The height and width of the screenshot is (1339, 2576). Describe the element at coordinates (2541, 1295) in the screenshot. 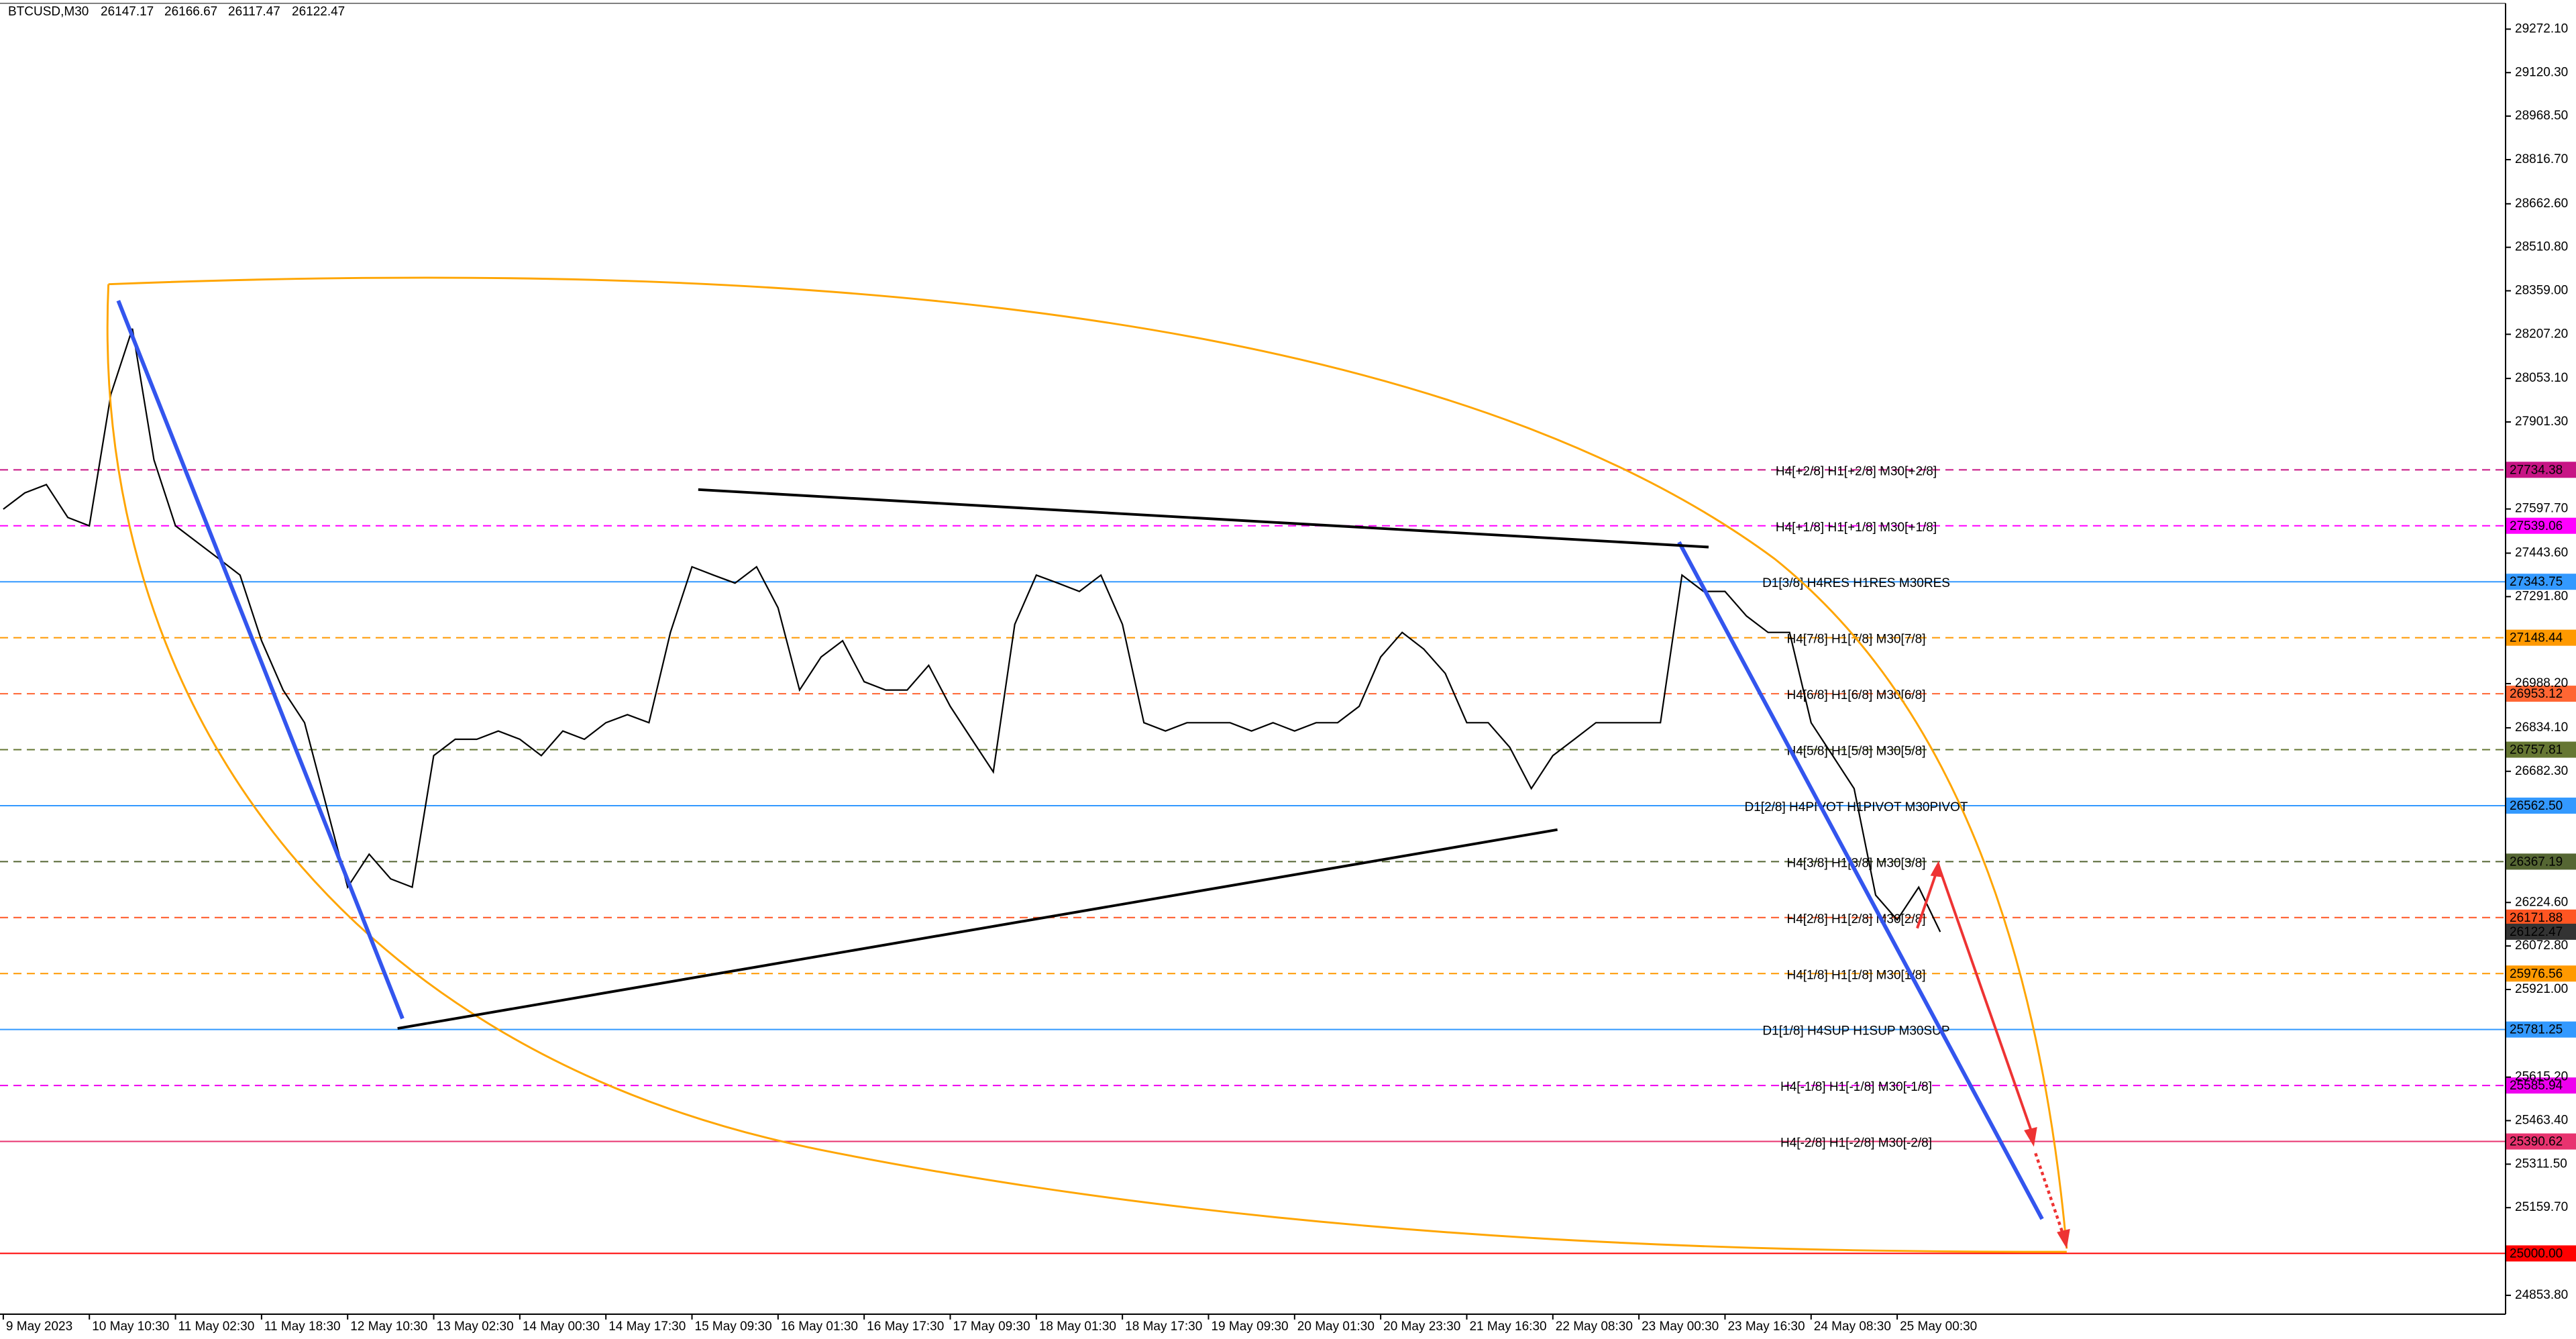

I see `y-tick-label: 24853.80` at that location.